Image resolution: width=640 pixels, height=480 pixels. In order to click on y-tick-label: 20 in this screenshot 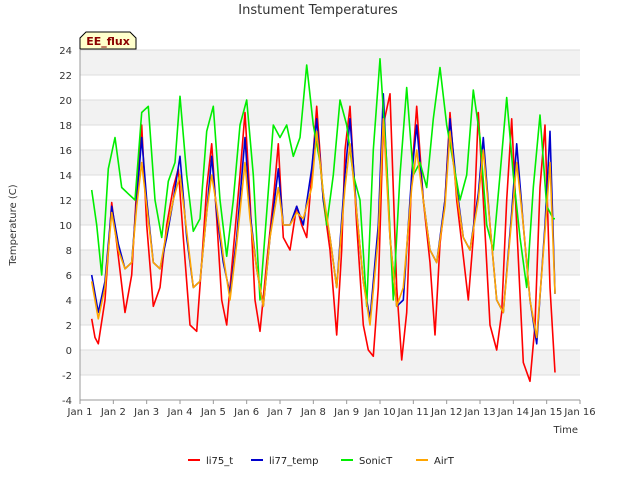, I will do `click(65, 101)`.